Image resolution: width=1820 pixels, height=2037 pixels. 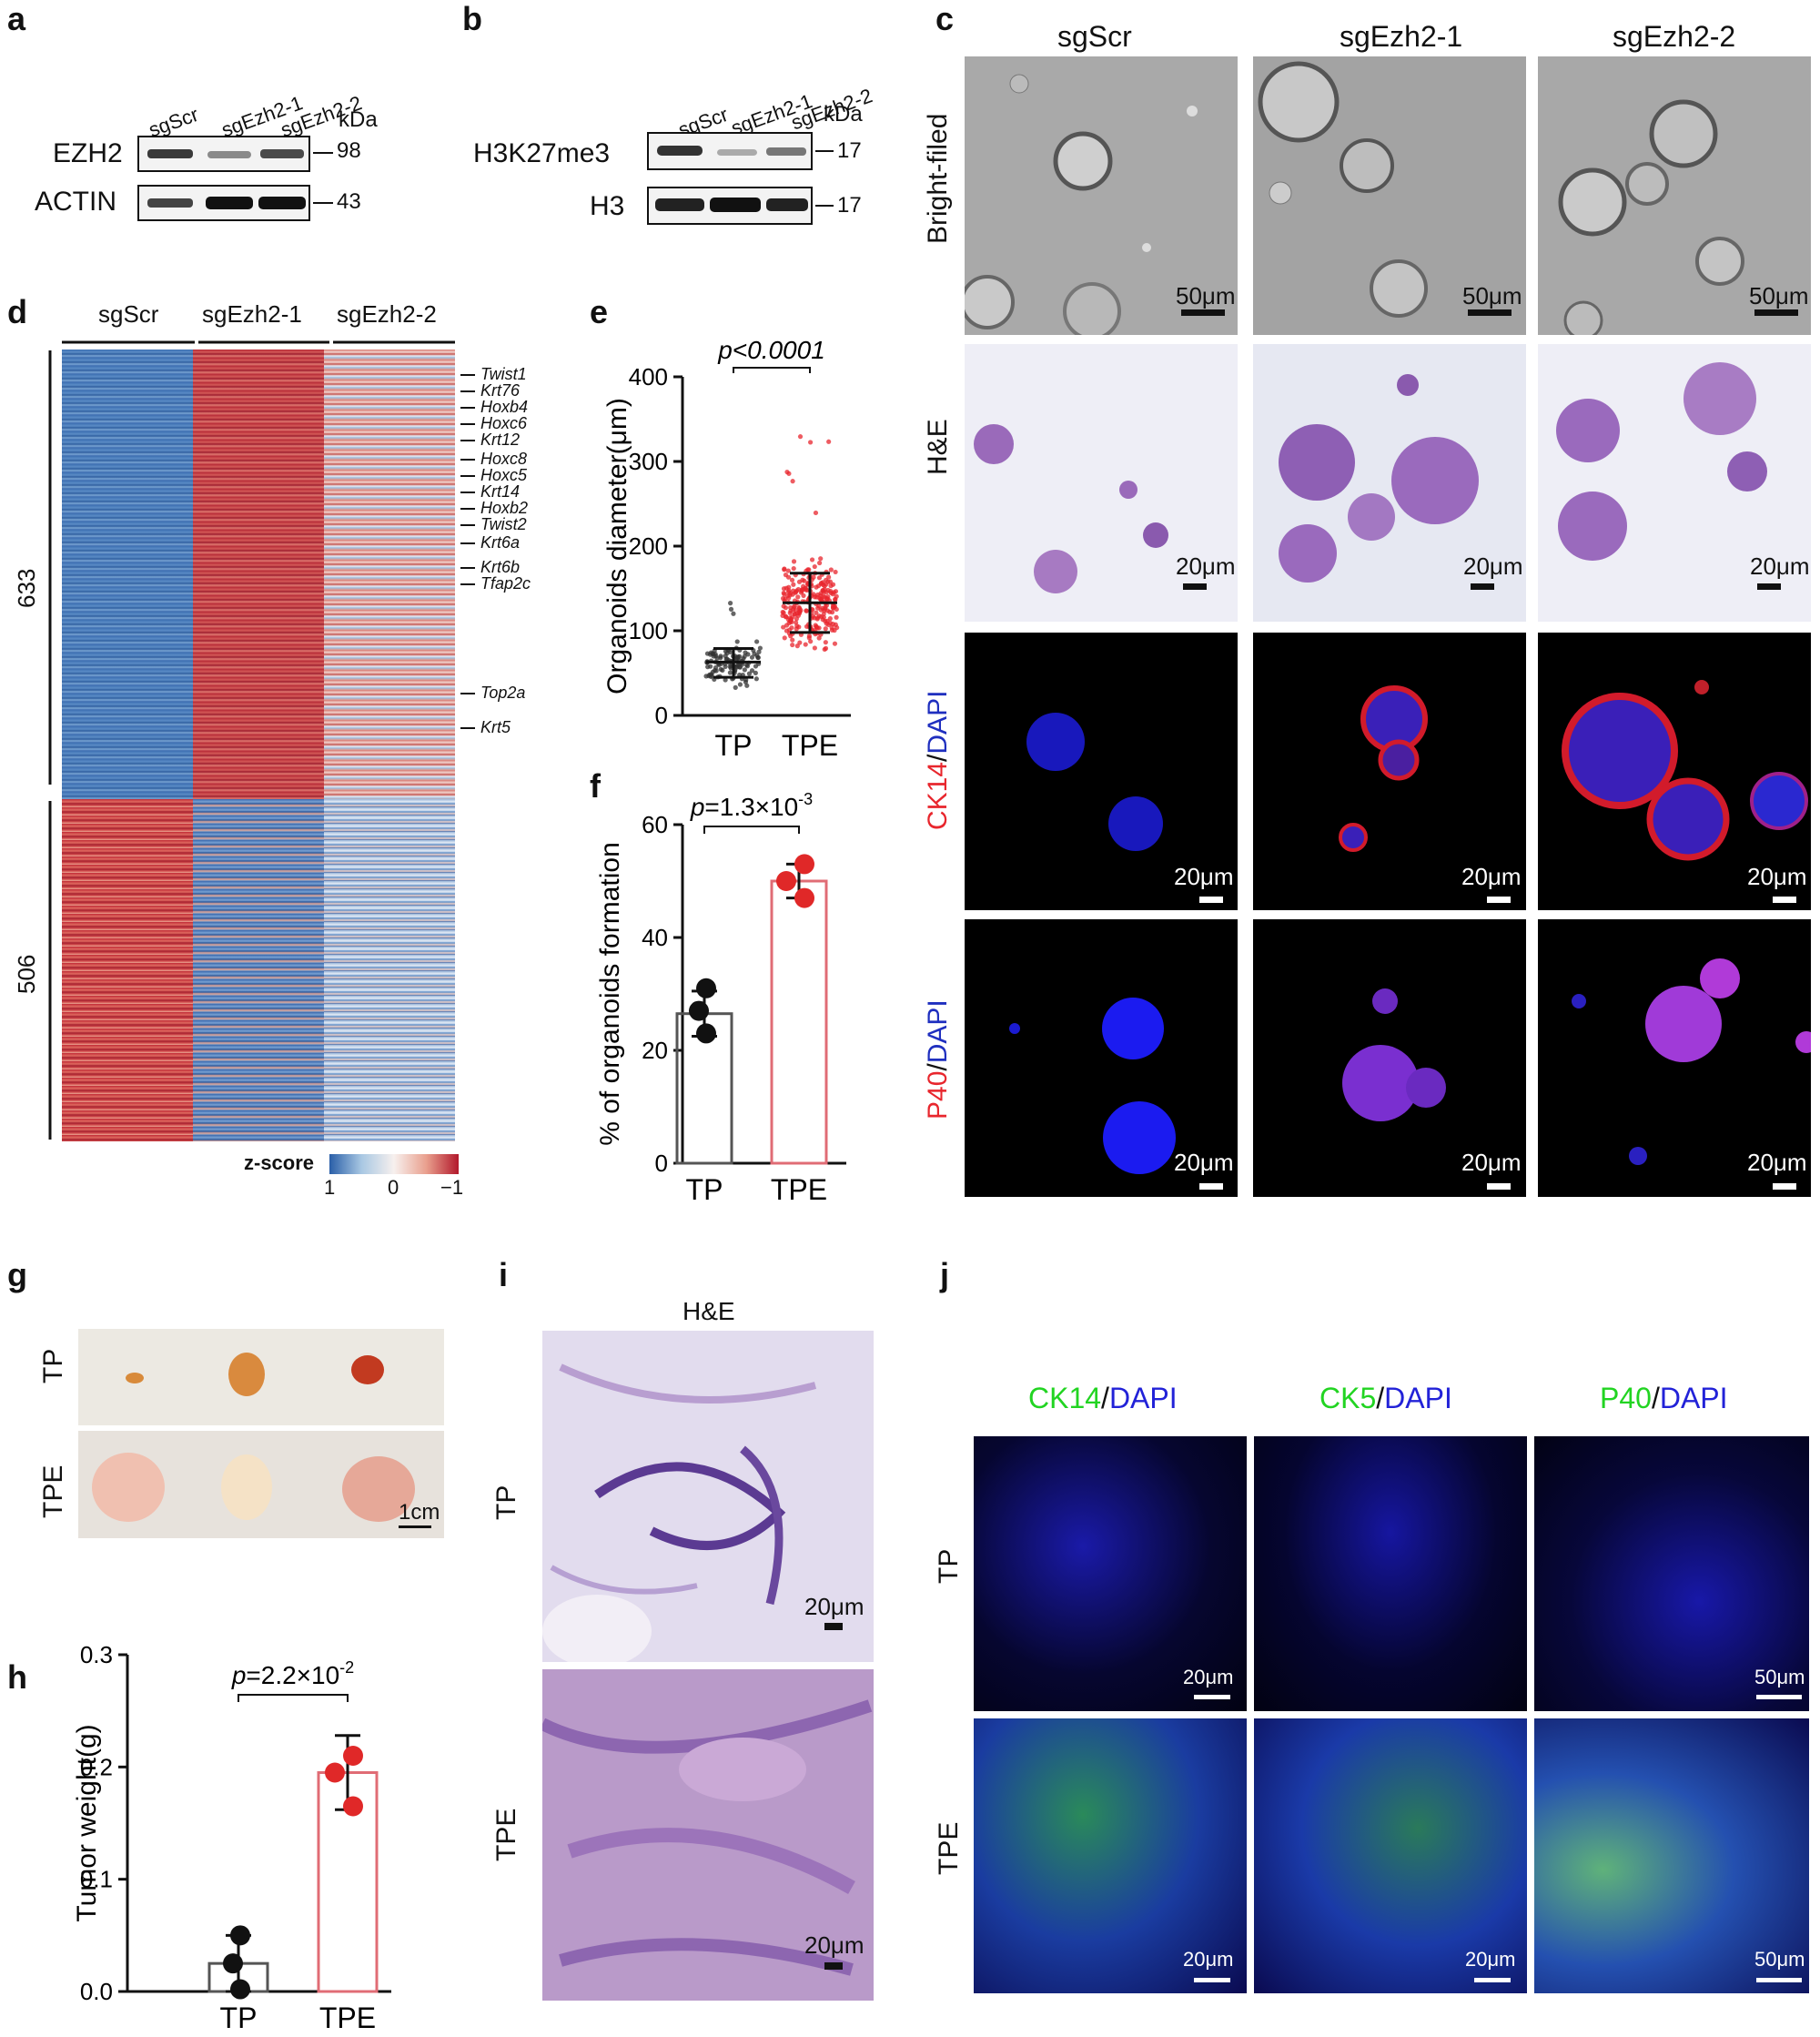 What do you see at coordinates (17, 1677) in the screenshot?
I see `panel-label-h: h` at bounding box center [17, 1677].